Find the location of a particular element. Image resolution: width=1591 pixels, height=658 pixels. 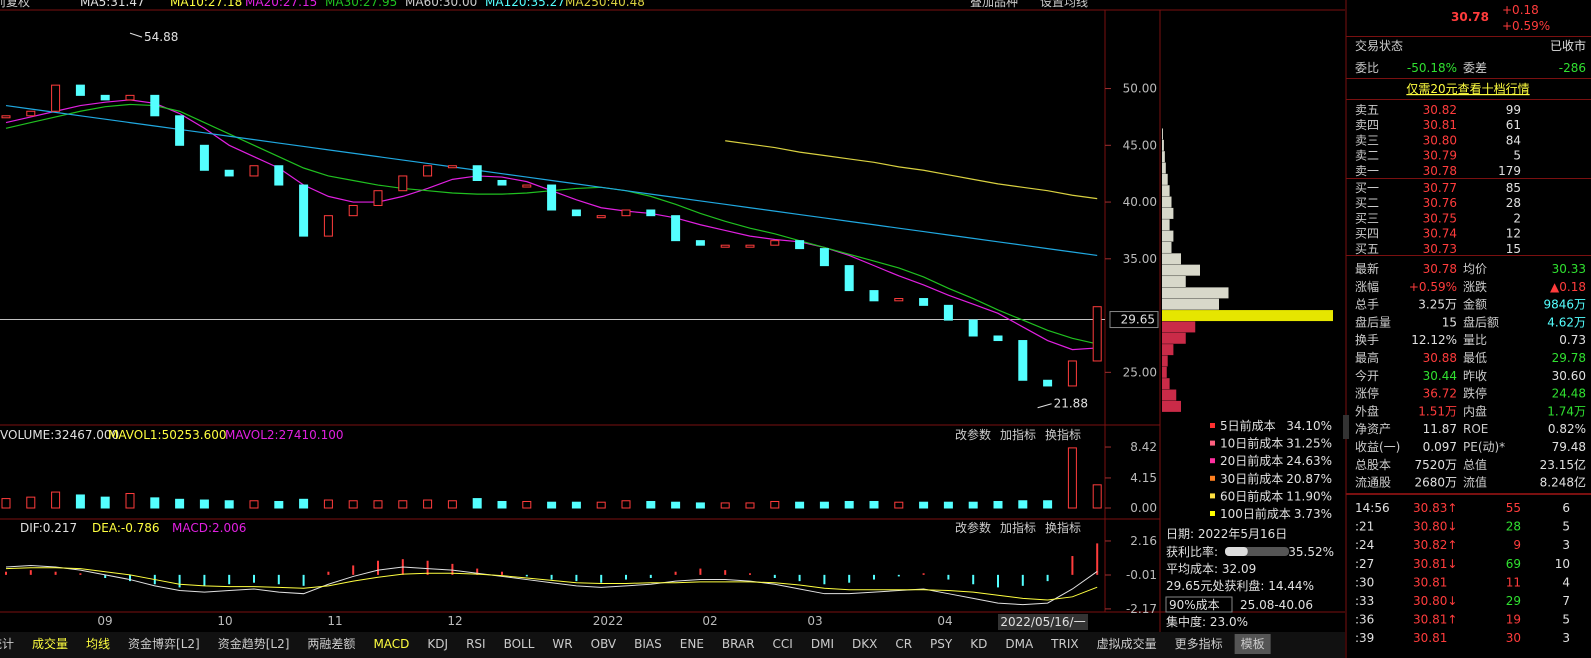

tab: ENE is located at coordinates (692, 644).